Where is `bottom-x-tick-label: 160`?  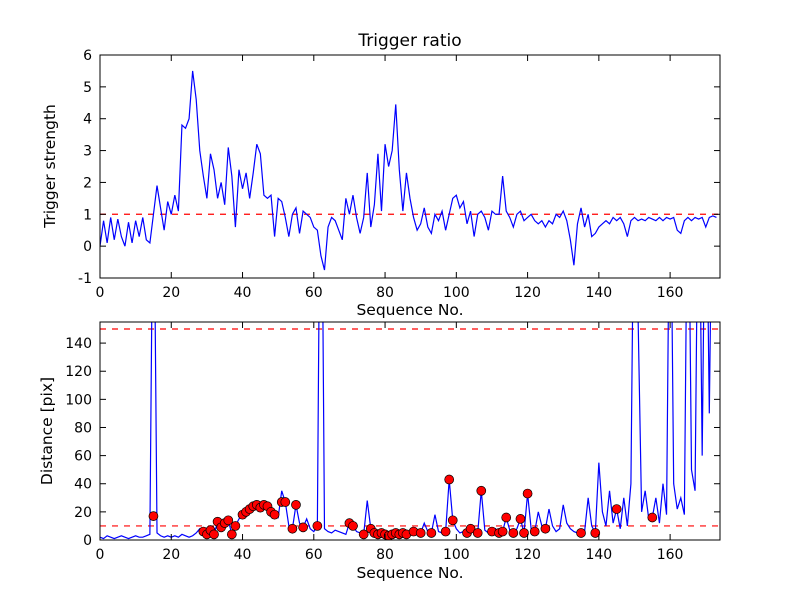 bottom-x-tick-label: 160 is located at coordinates (670, 555).